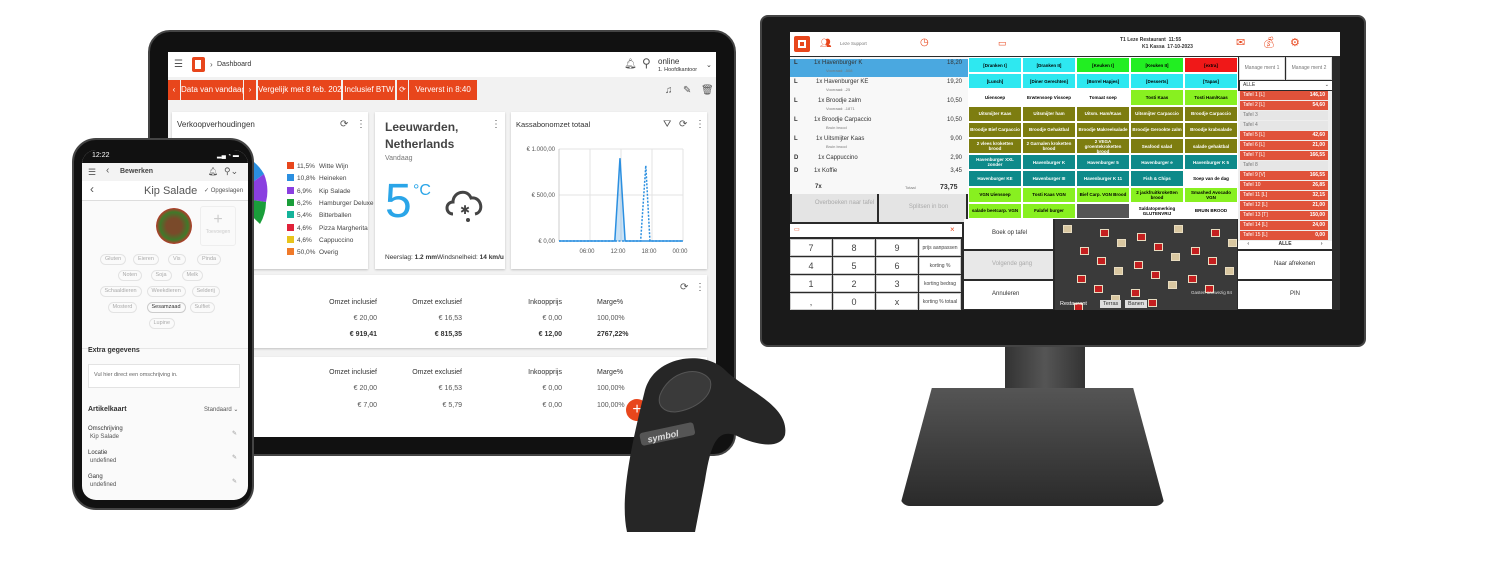 Image resolution: width=1500 pixels, height=572 pixels. I want to click on allergen-chip: Vis, so click(177, 259).